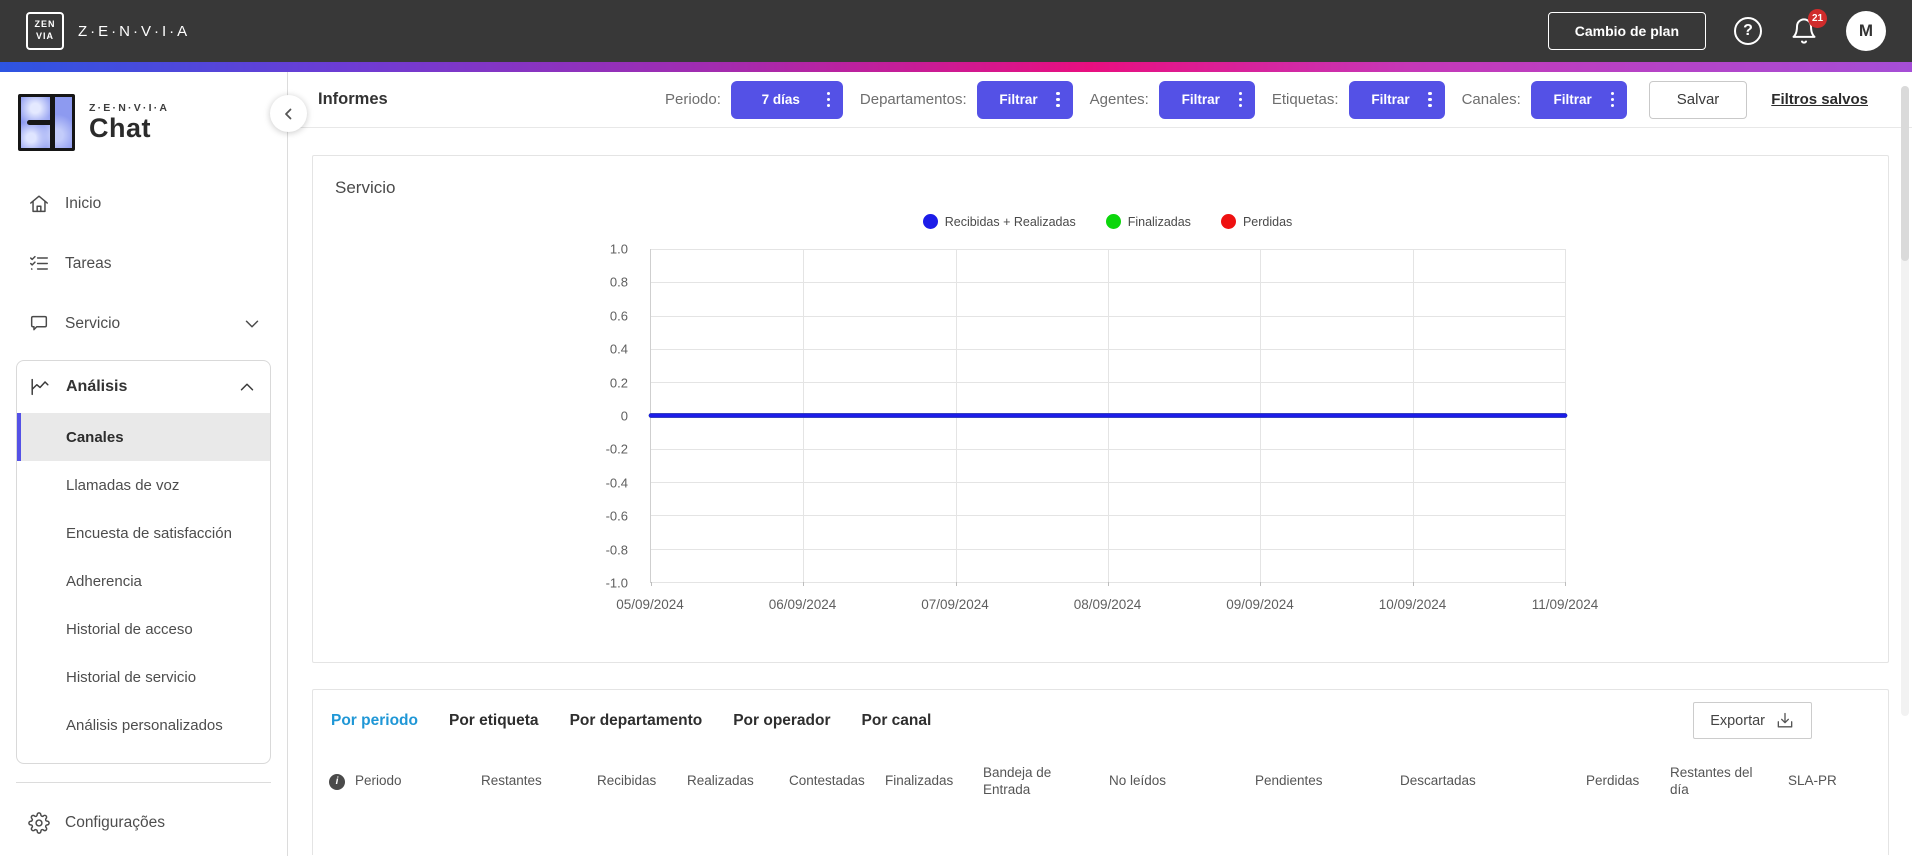 The height and width of the screenshot is (856, 1912). Describe the element at coordinates (624, 416) in the screenshot. I see `y-tick-label: 0` at that location.